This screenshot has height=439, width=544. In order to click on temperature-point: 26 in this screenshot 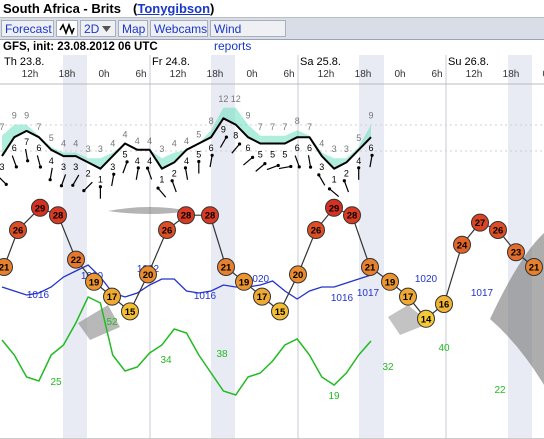, I will do `click(316, 230)`.